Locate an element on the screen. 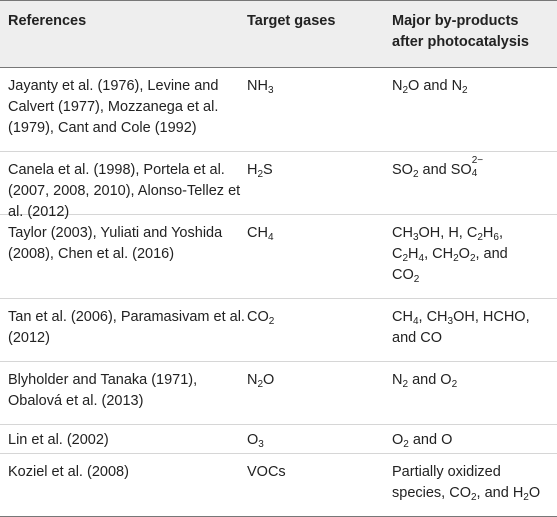  header-target-gases: Target gases is located at coordinates (291, 21).